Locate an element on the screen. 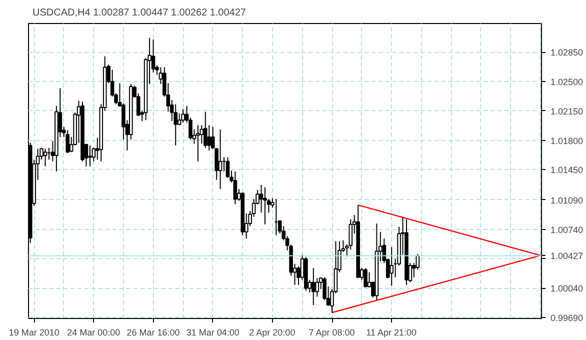 The image size is (586, 340). chart-title: USDCAD,H4 1.00287 1.00447 1.00262 1.00427 is located at coordinates (139, 13).